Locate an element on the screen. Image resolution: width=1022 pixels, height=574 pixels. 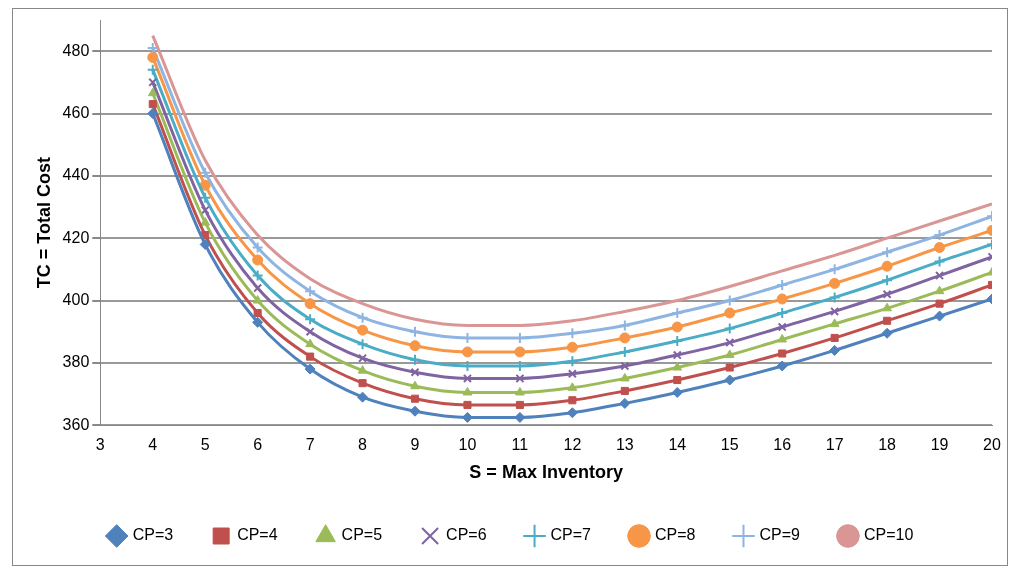
x-tick-label: 8 is located at coordinates (363, 445).